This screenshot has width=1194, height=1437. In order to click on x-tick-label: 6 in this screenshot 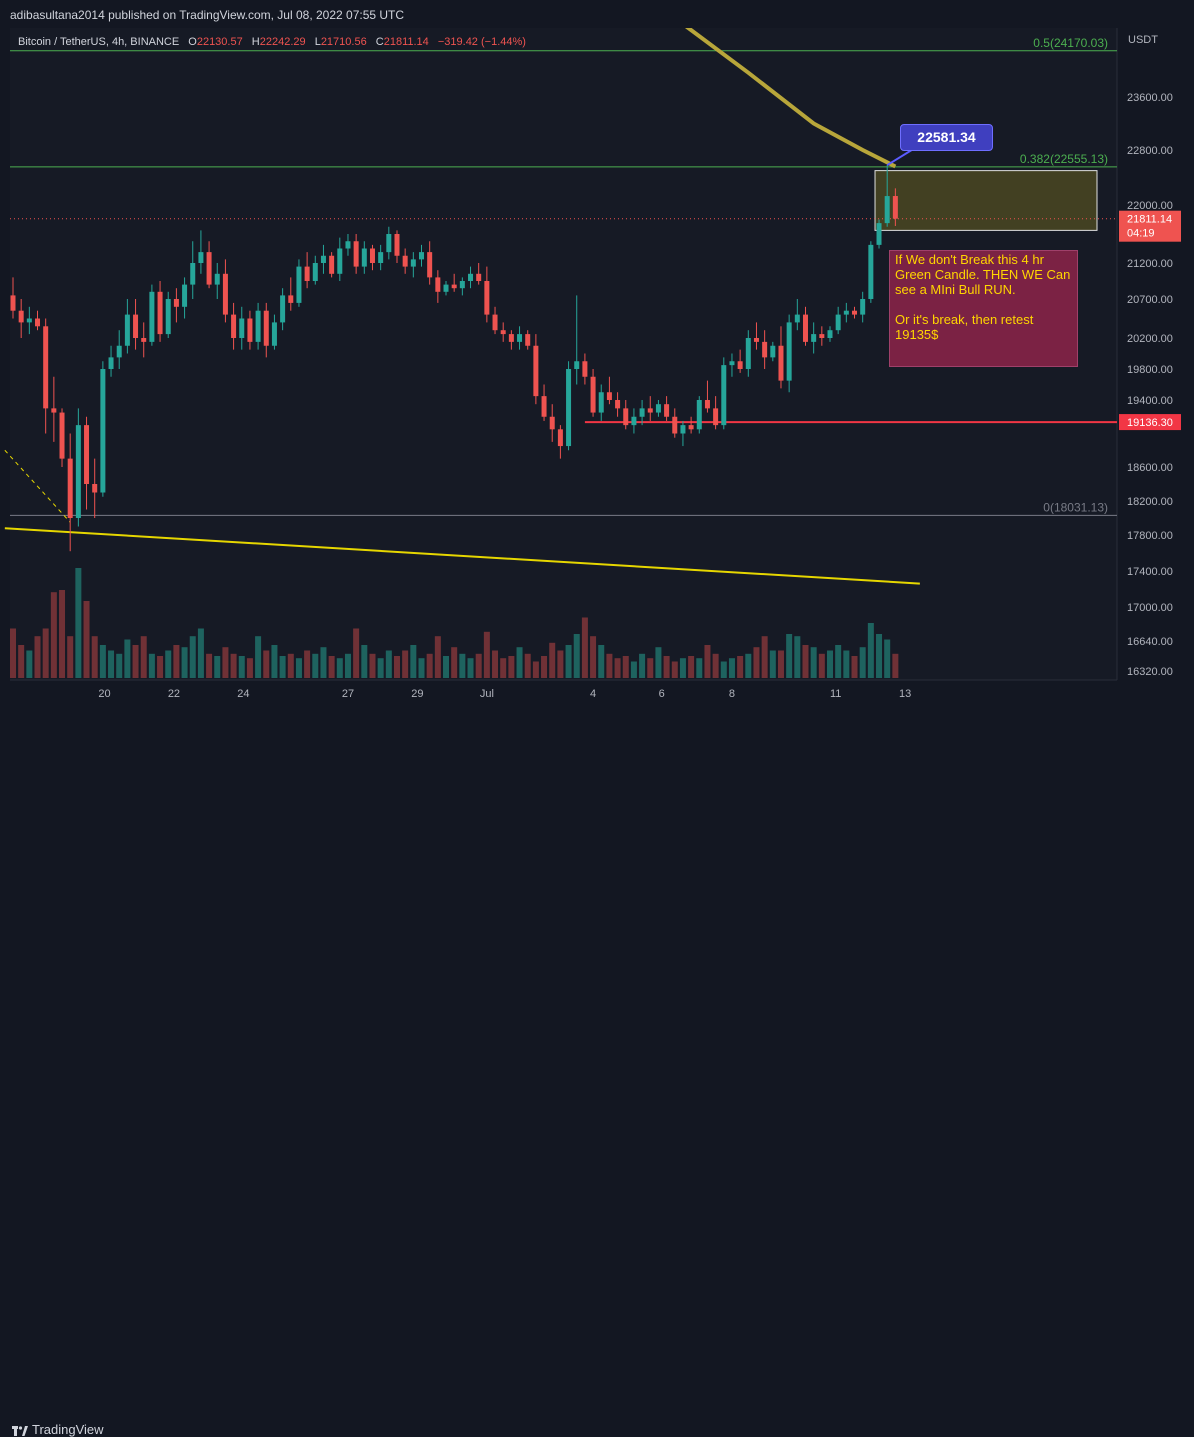, I will do `click(662, 694)`.